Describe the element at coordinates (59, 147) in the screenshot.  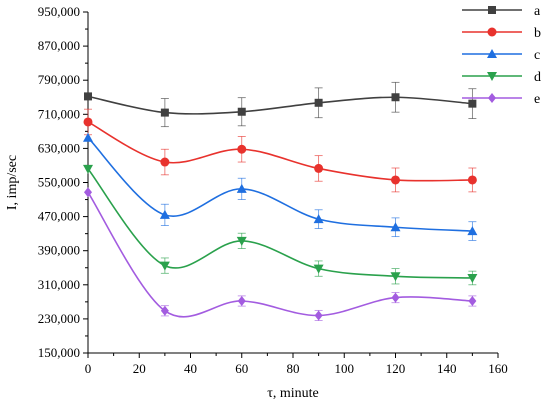
I see `y-tick-label: 630,000` at that location.